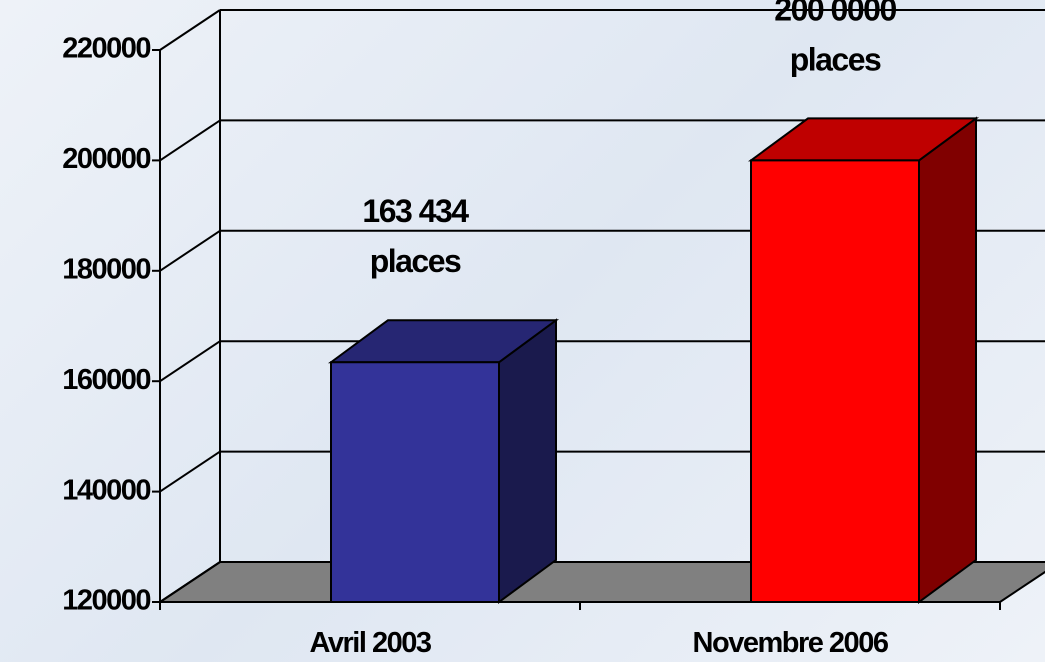  I want to click on y-tick-label: 140000, so click(106, 490).